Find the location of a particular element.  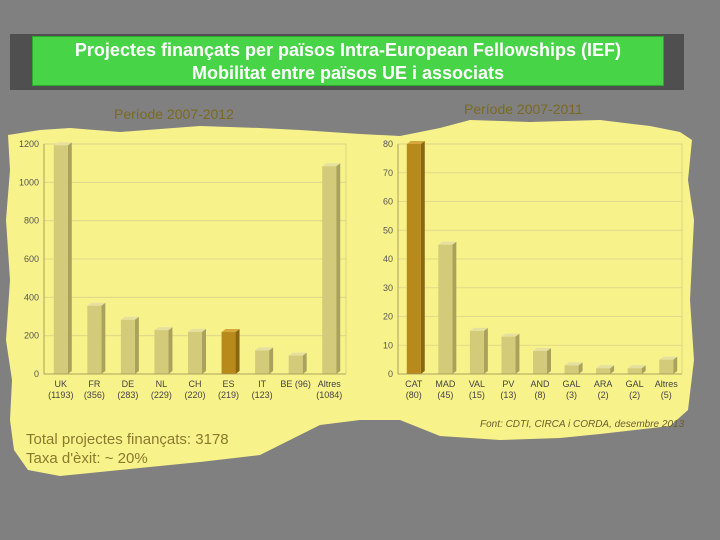

total-projects: Total projectes finançats: 3178 is located at coordinates (127, 439).